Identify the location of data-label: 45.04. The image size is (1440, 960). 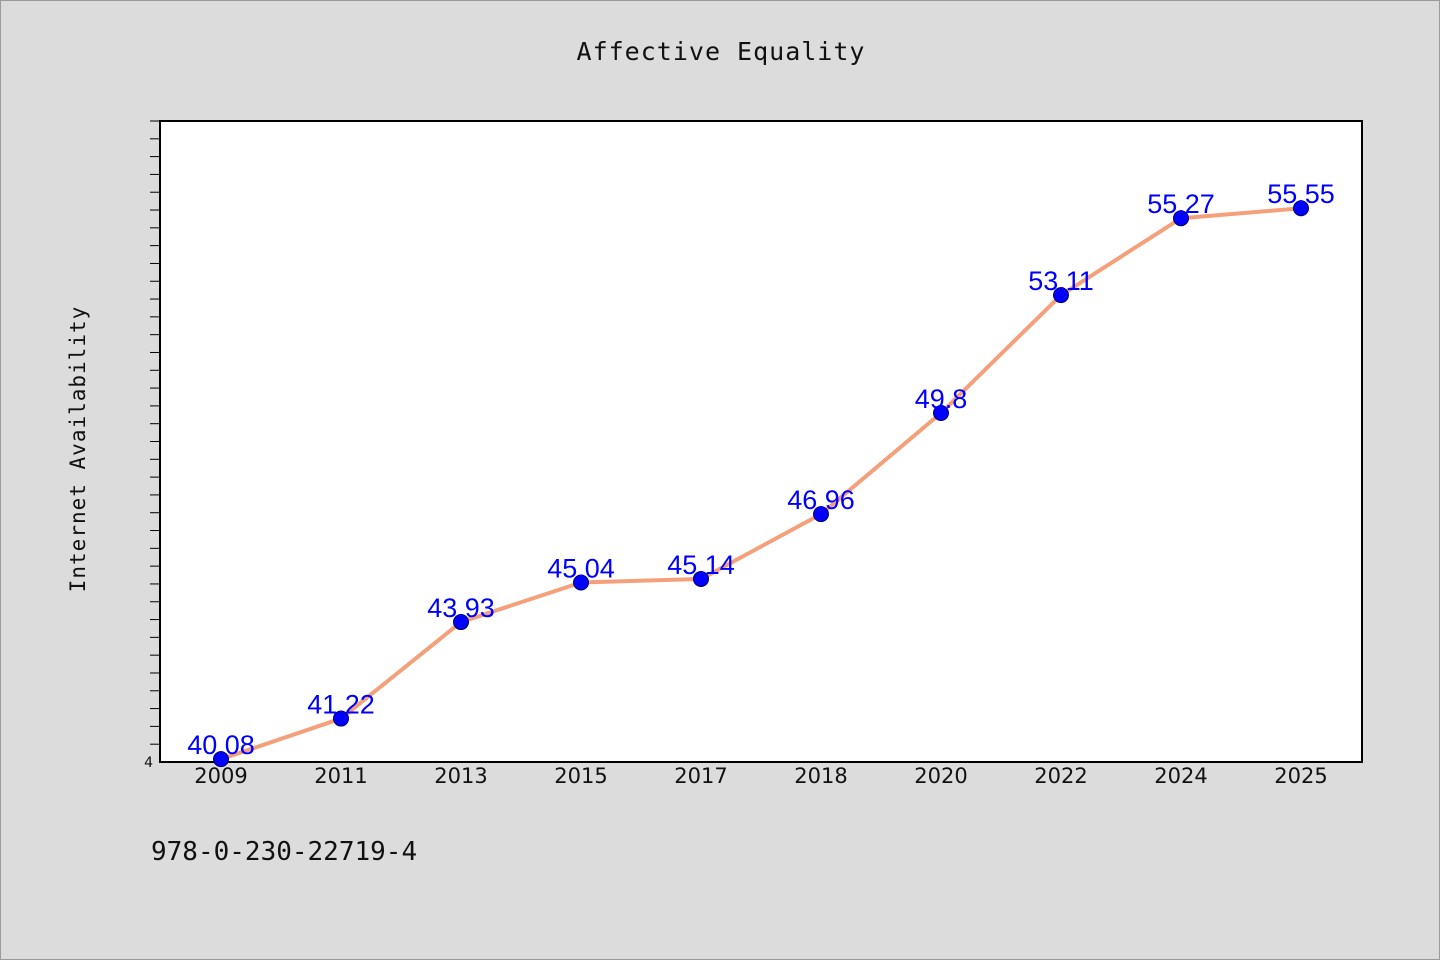
(581, 569).